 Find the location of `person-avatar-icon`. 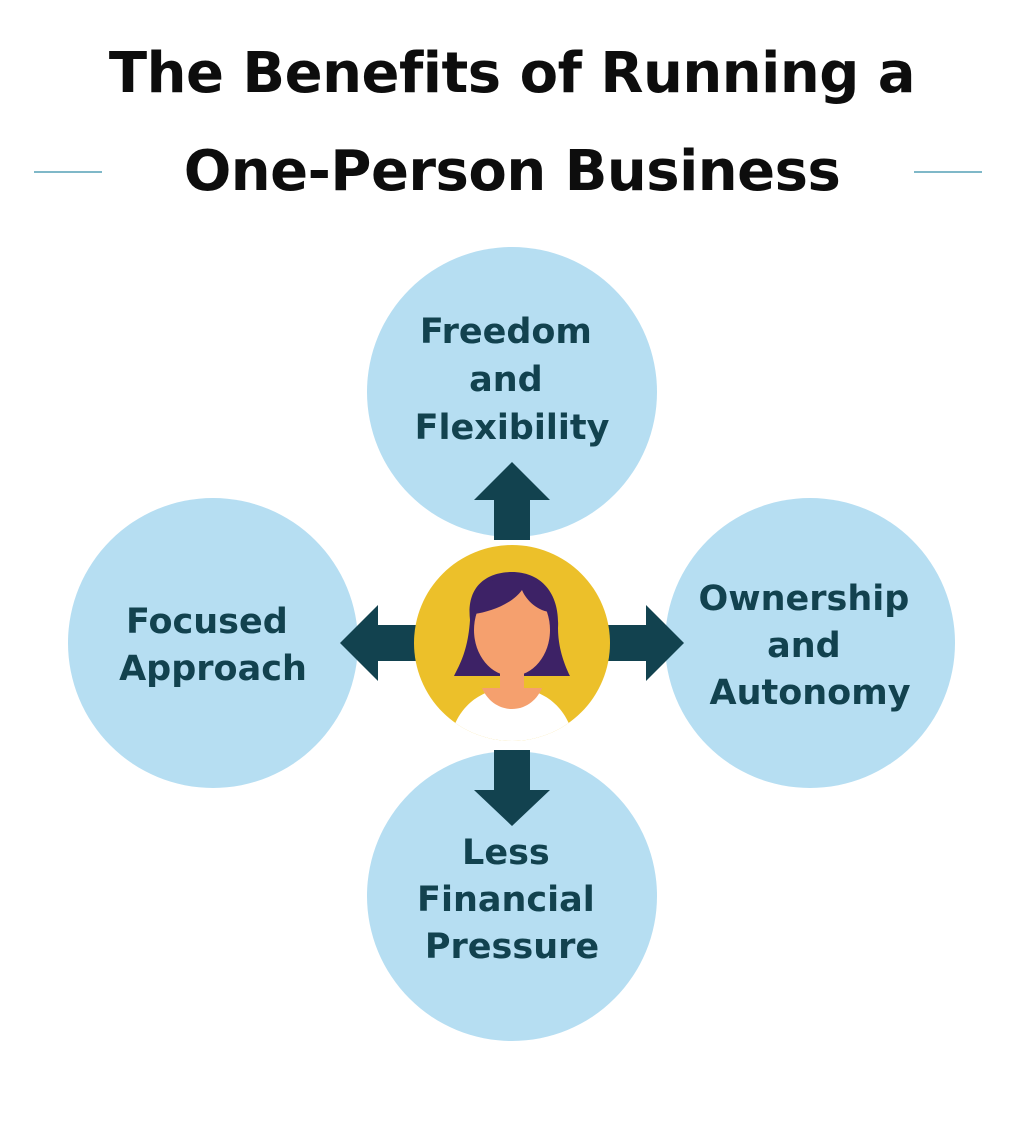

person-avatar-icon is located at coordinates (512, 643).